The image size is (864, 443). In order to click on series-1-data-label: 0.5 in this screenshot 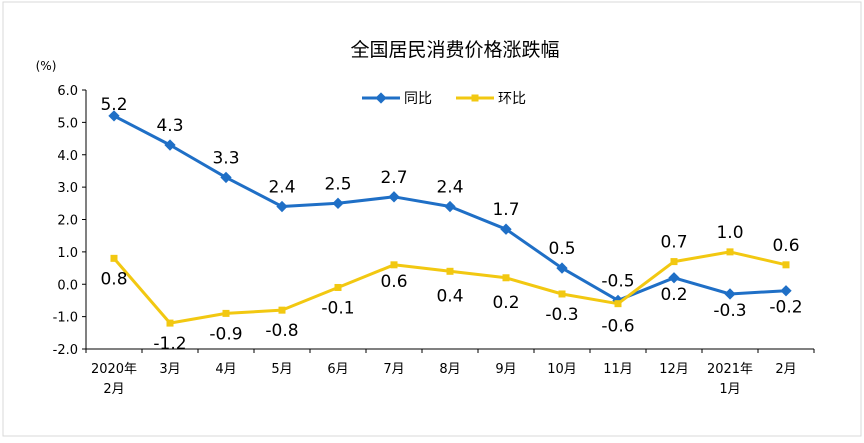, I will do `click(561, 249)`.